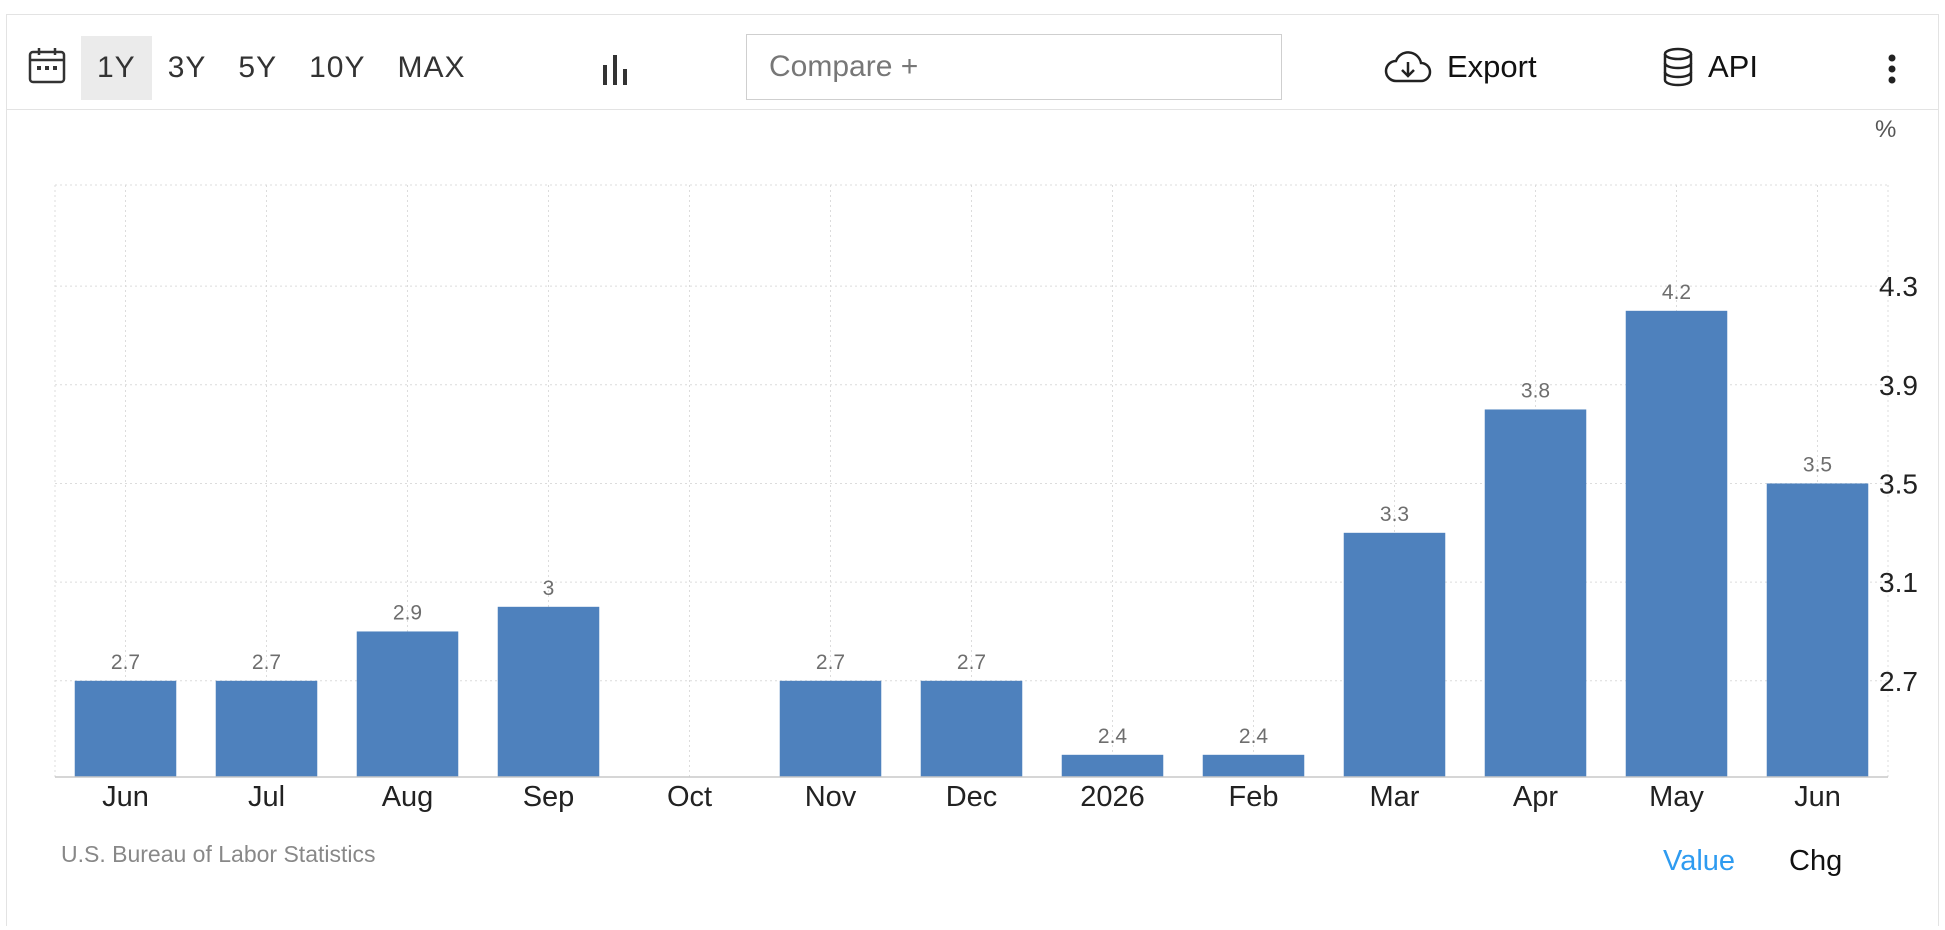 This screenshot has width=1945, height=930. Describe the element at coordinates (1817, 464) in the screenshot. I see `bar-value-label: 3.5` at that location.